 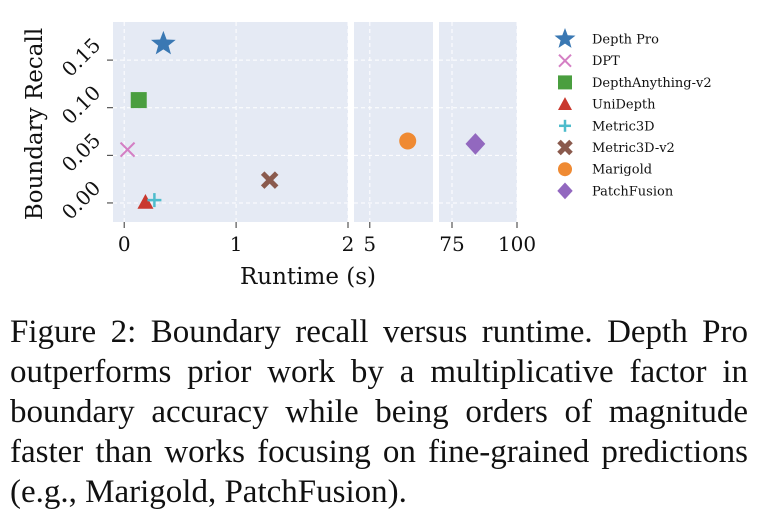 I want to click on y-axis-title: Boundary Recall, so click(x=35, y=124).